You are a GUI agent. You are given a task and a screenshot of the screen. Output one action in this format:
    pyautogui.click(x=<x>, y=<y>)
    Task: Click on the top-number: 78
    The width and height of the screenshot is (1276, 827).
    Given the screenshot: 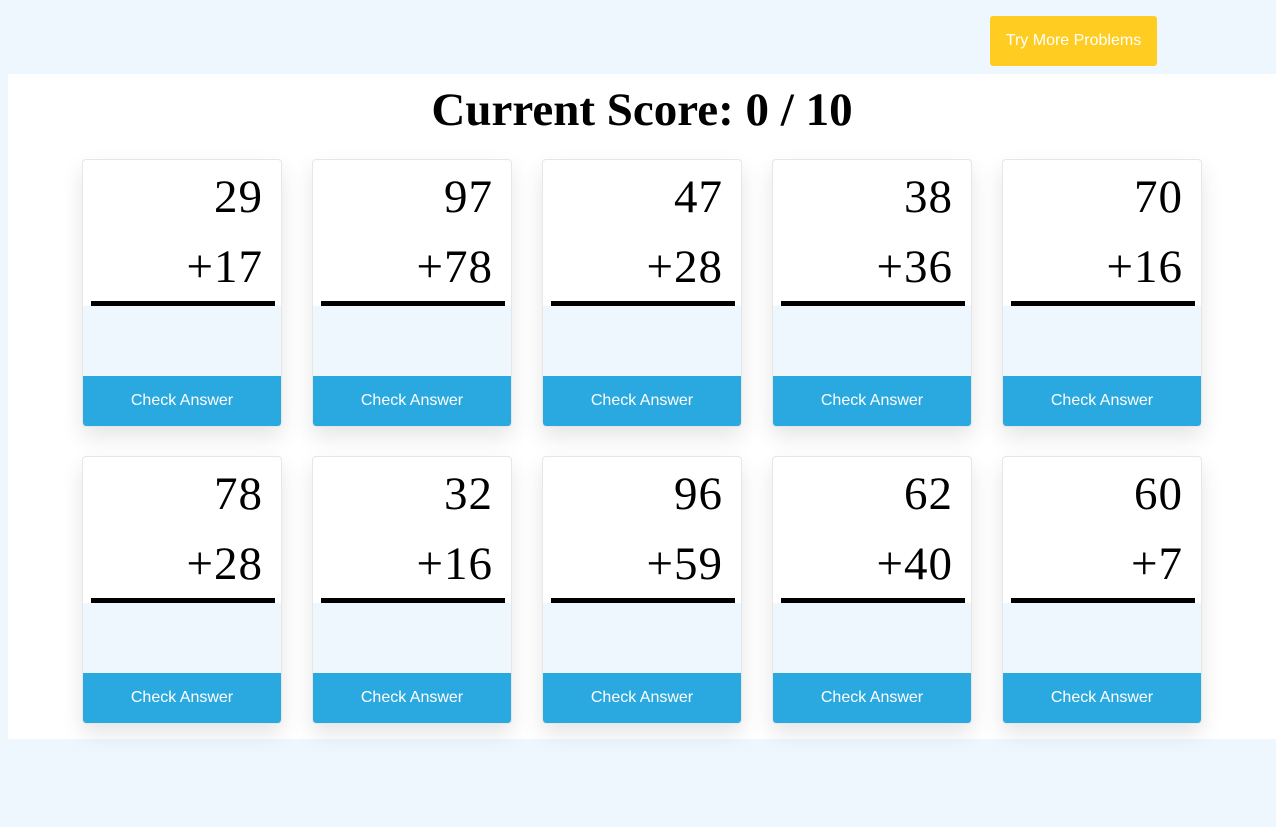 What is the action you would take?
    pyautogui.click(x=238, y=494)
    